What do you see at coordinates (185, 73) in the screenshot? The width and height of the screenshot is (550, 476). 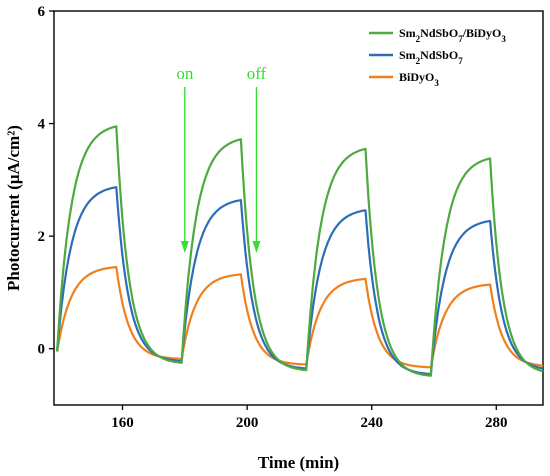 I see `annotation-label: on` at bounding box center [185, 73].